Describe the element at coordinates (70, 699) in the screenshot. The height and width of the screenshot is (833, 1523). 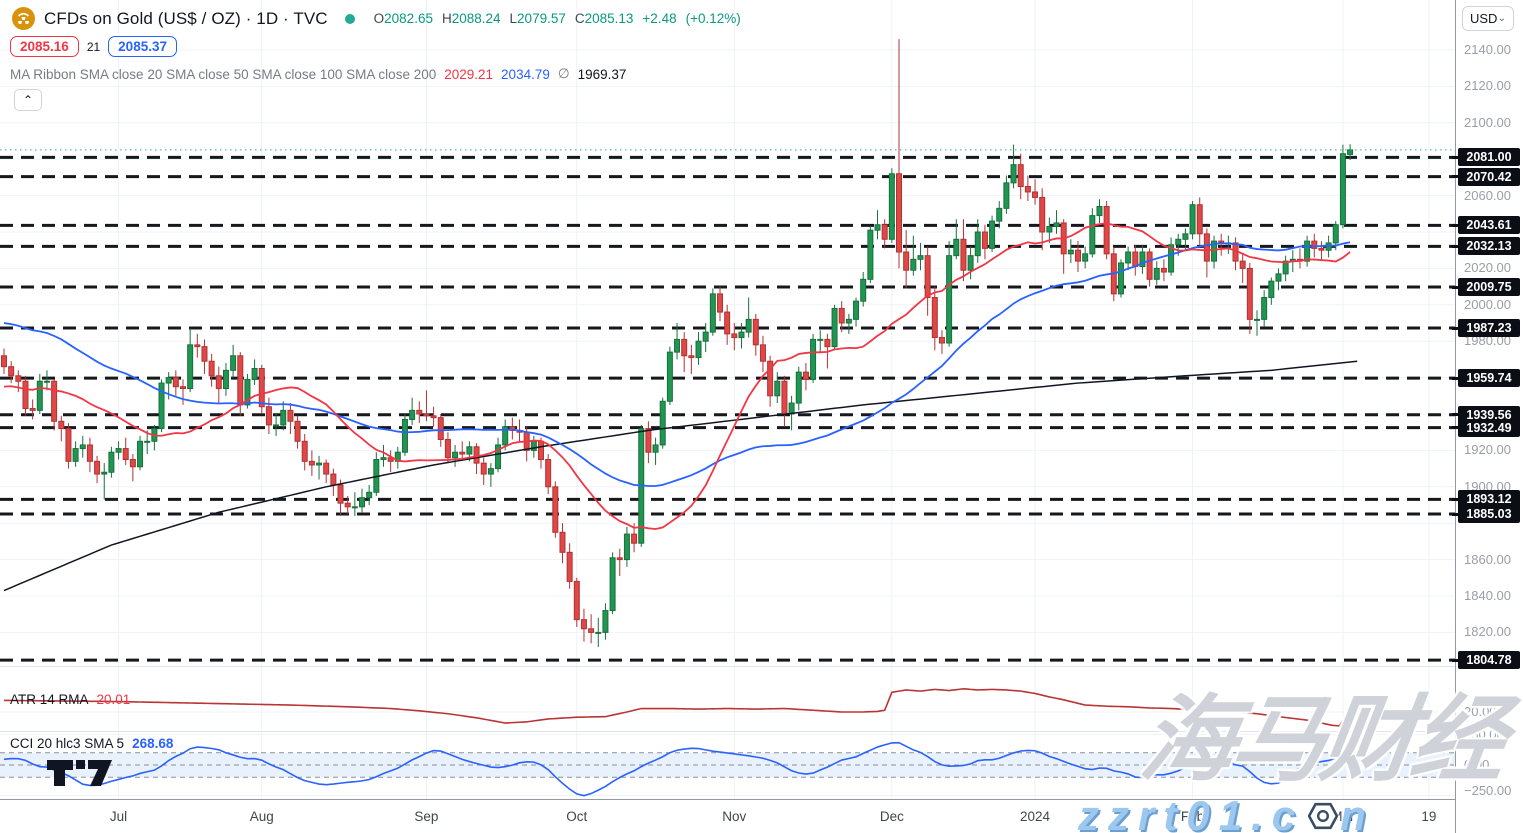
I see `atr-legend: ATR 14 RMA 20.01` at that location.